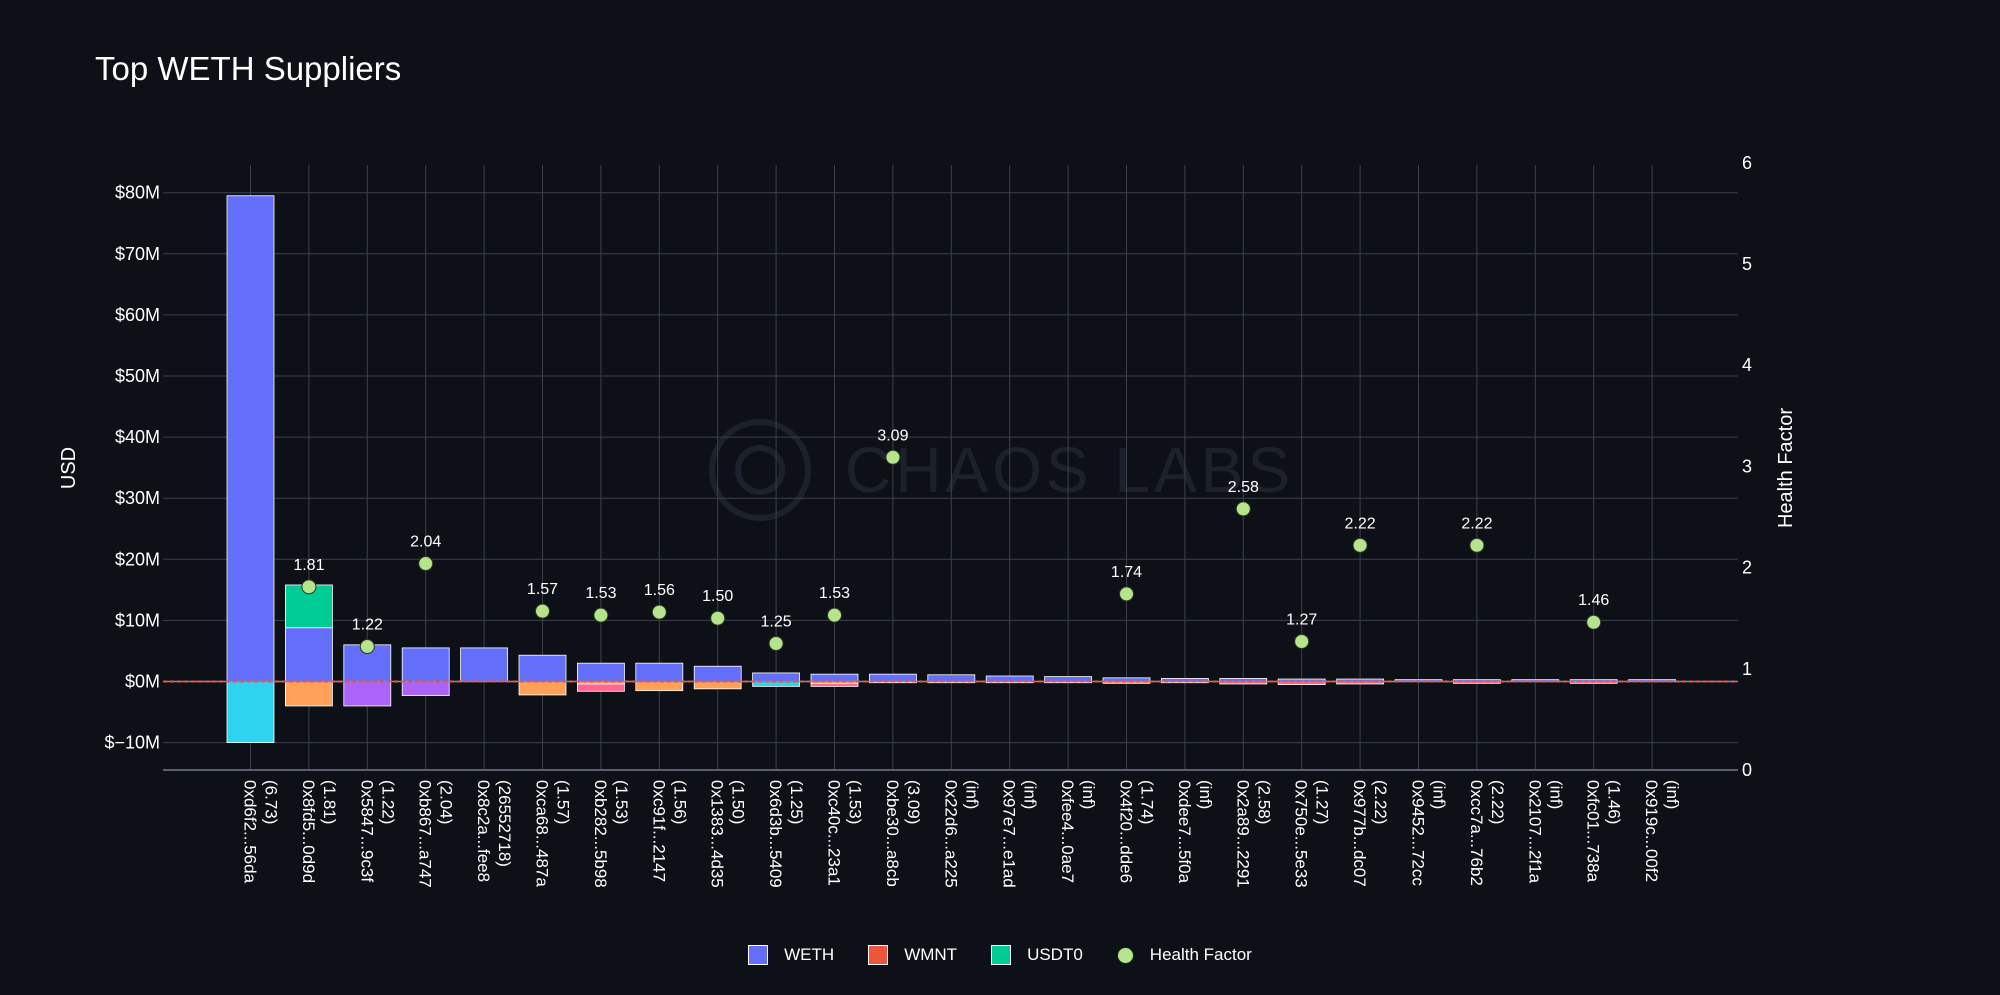  Describe the element at coordinates (1147, 802) in the screenshot. I see `x-tick-health: (1.74)` at that location.